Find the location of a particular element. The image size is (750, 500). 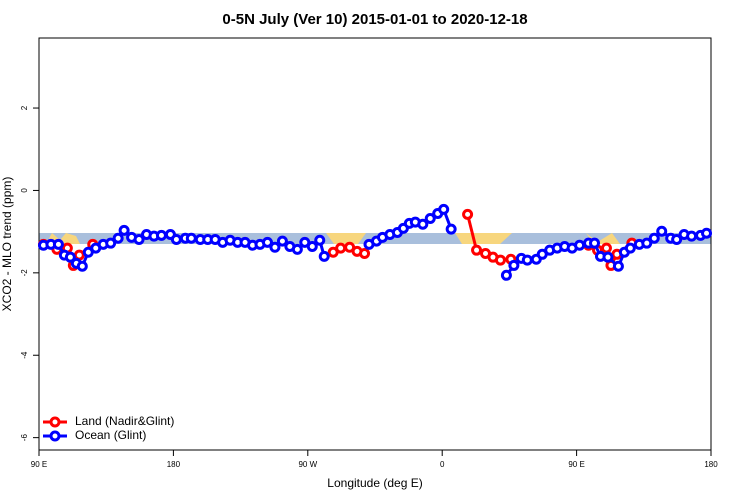

land-patches is located at coordinates (333, 238).